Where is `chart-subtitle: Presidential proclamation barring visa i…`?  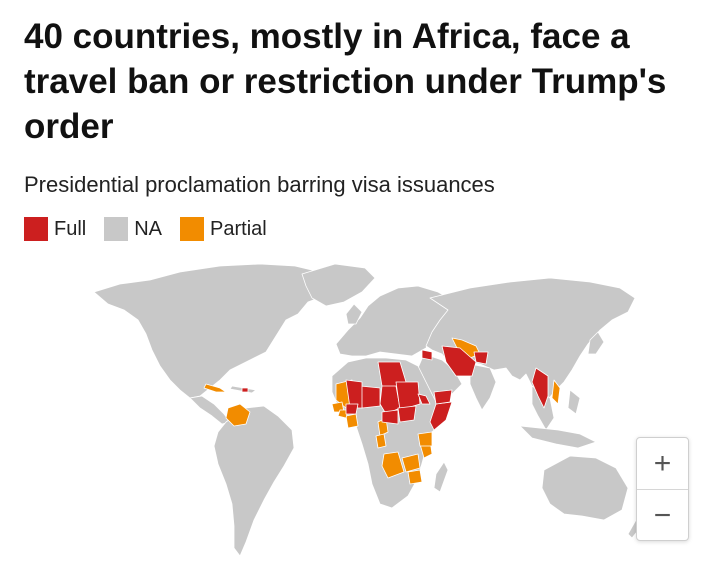
chart-subtitle: Presidential proclamation barring visa i… is located at coordinates (259, 184).